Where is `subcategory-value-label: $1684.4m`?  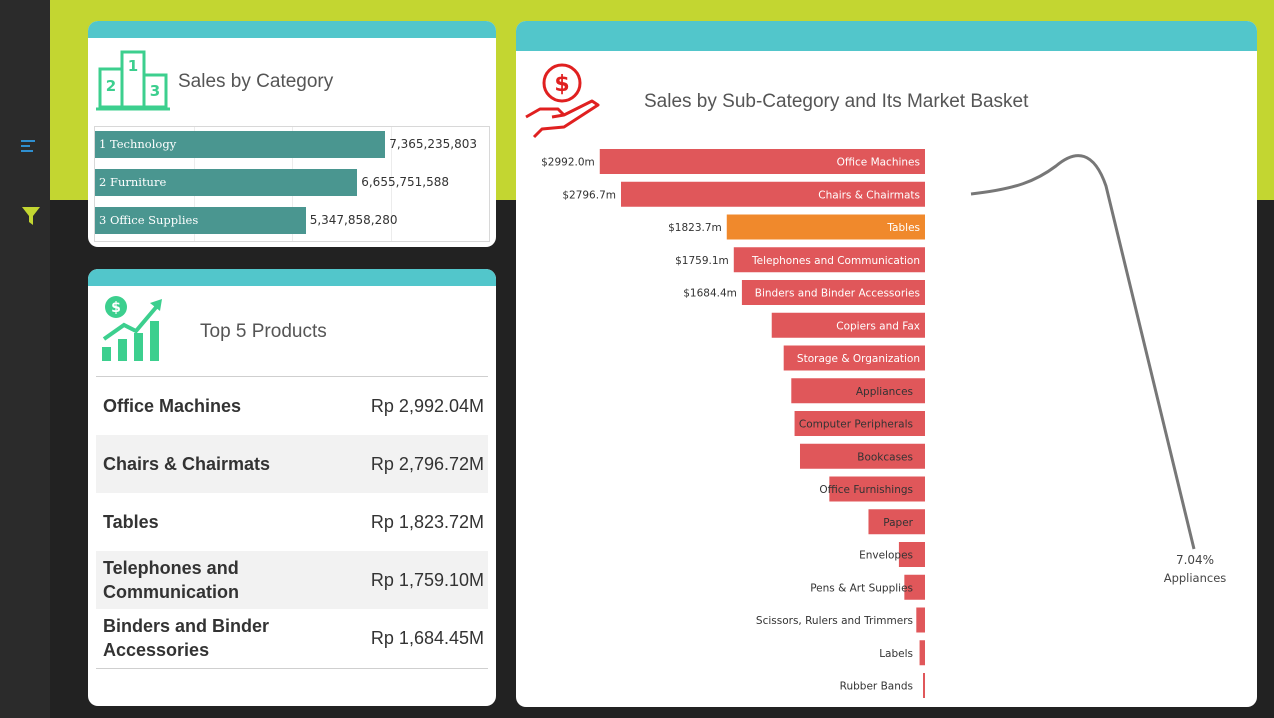
subcategory-value-label: $1684.4m is located at coordinates (710, 294).